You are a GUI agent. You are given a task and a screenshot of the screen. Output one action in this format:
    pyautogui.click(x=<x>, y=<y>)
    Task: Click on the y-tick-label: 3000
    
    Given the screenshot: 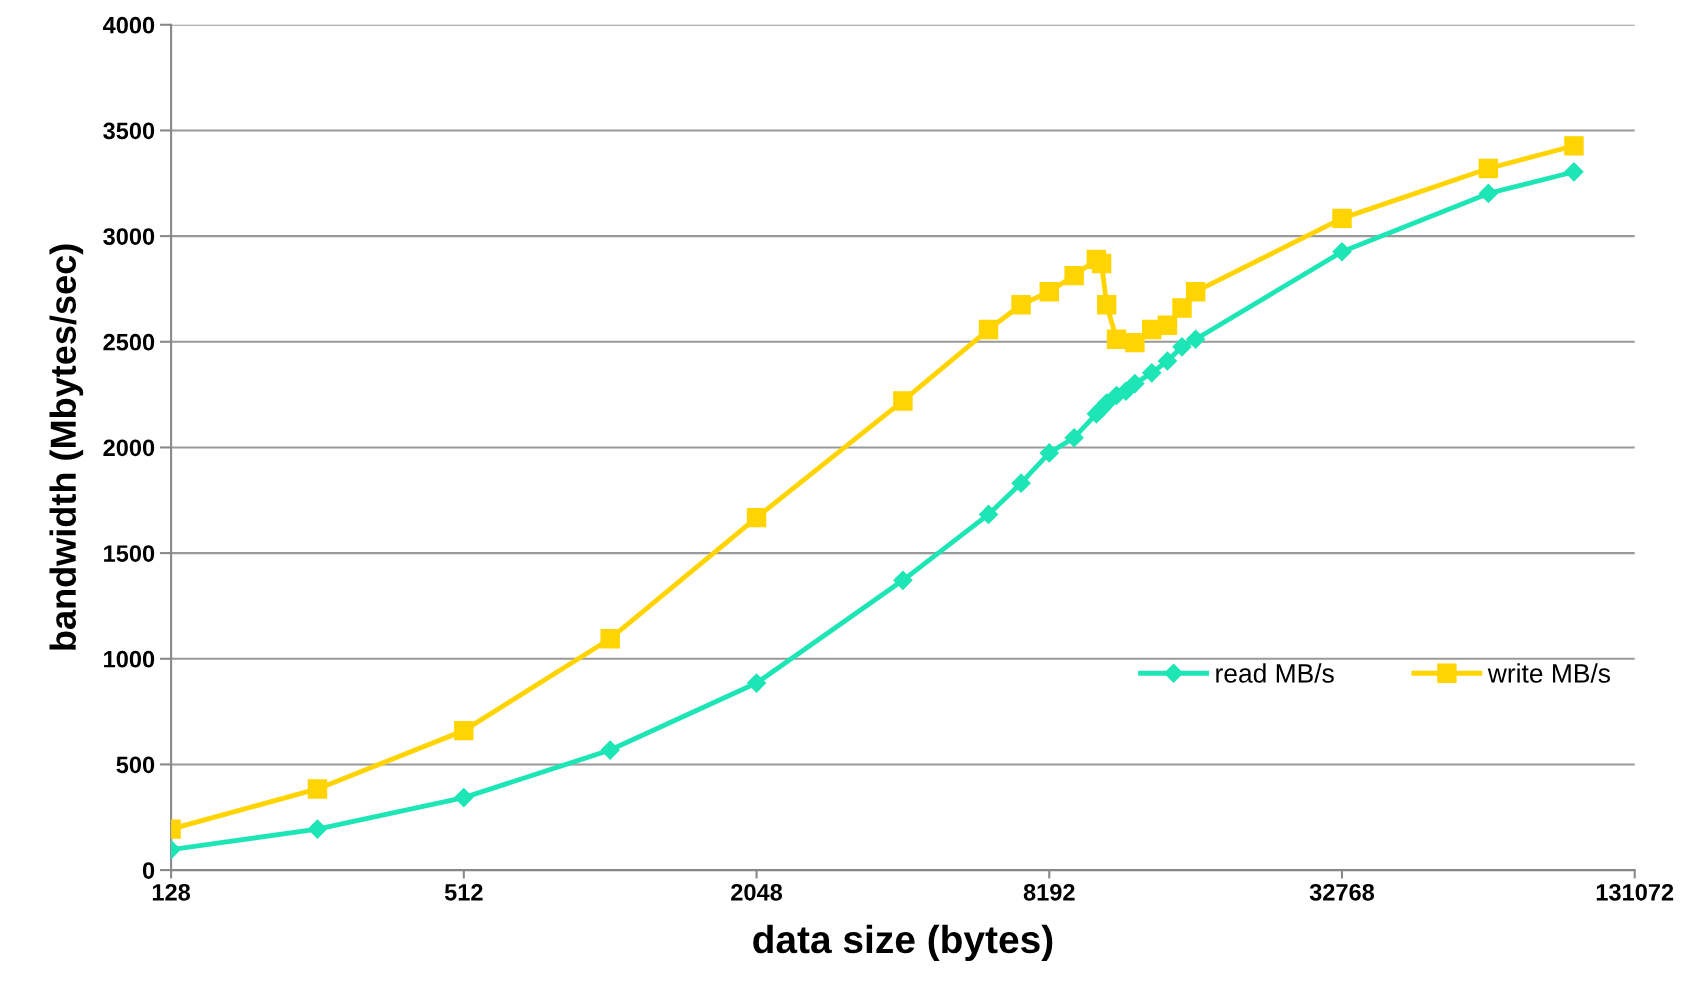 What is the action you would take?
    pyautogui.click(x=129, y=236)
    